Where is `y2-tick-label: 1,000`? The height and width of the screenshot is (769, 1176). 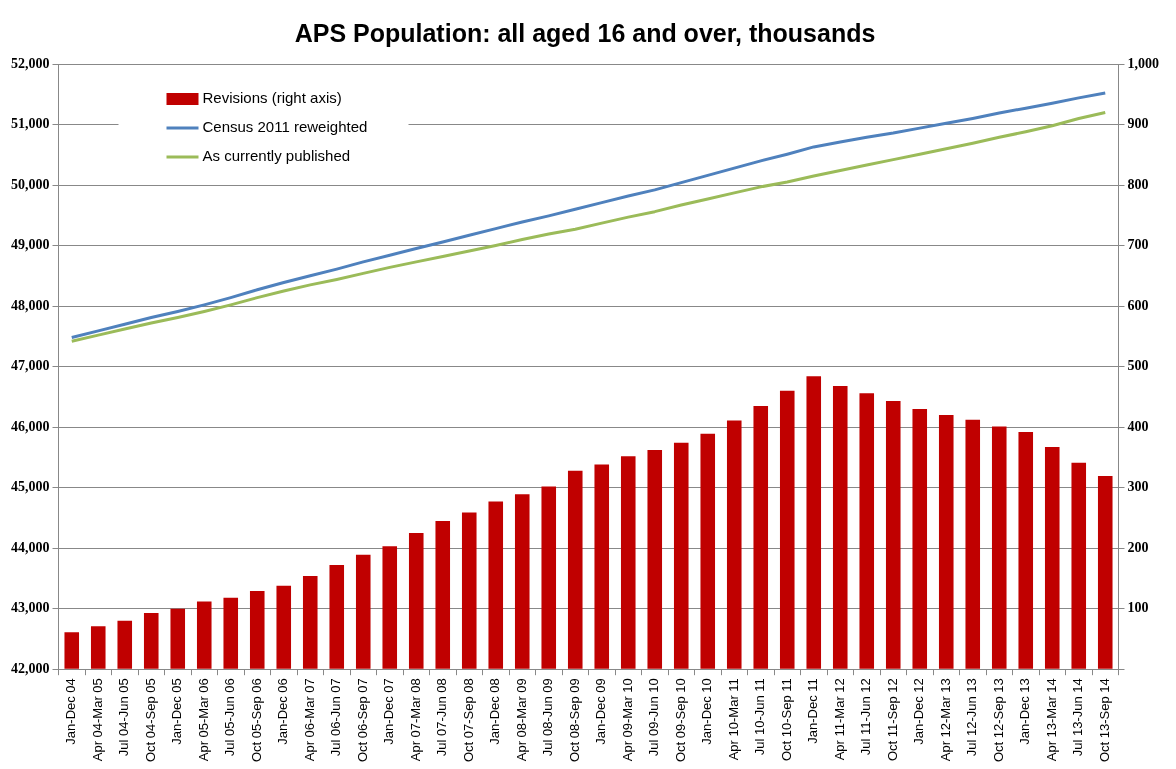
y2-tick-label: 1,000 is located at coordinates (1143, 63).